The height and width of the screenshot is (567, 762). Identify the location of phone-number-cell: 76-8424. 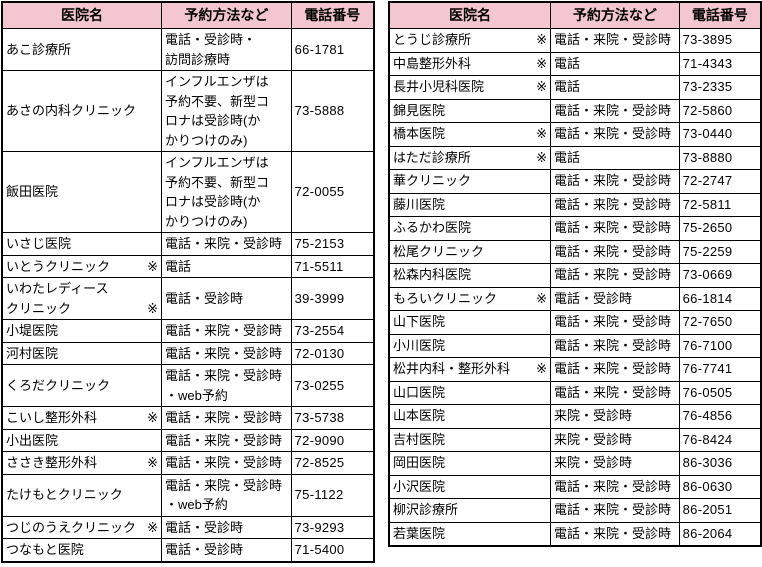
(720, 439).